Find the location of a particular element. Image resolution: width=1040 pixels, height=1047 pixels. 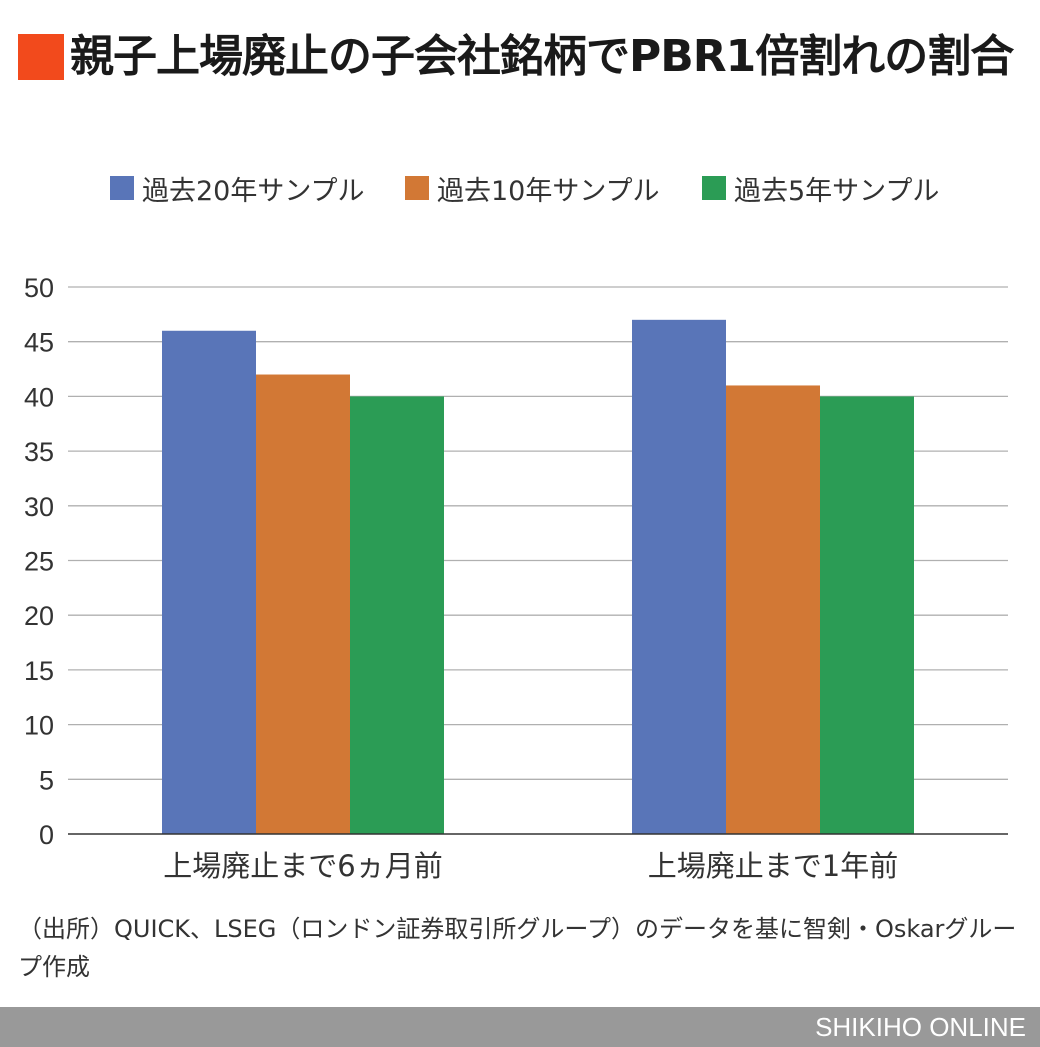

y-tick-label: 5 is located at coordinates (46, 780).